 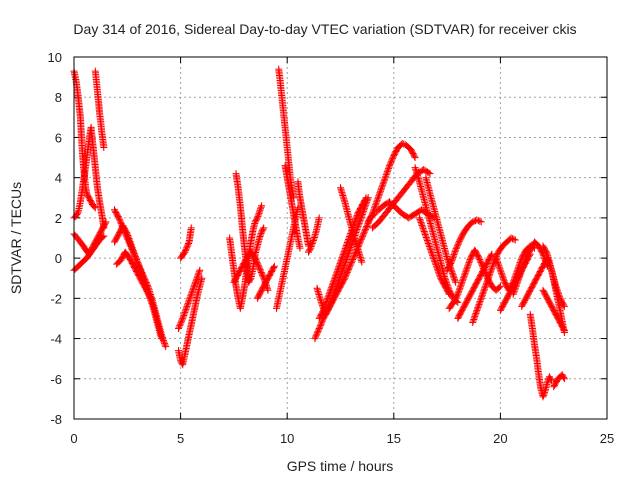 What do you see at coordinates (56, 379) in the screenshot?
I see `y-tick-label: -6` at bounding box center [56, 379].